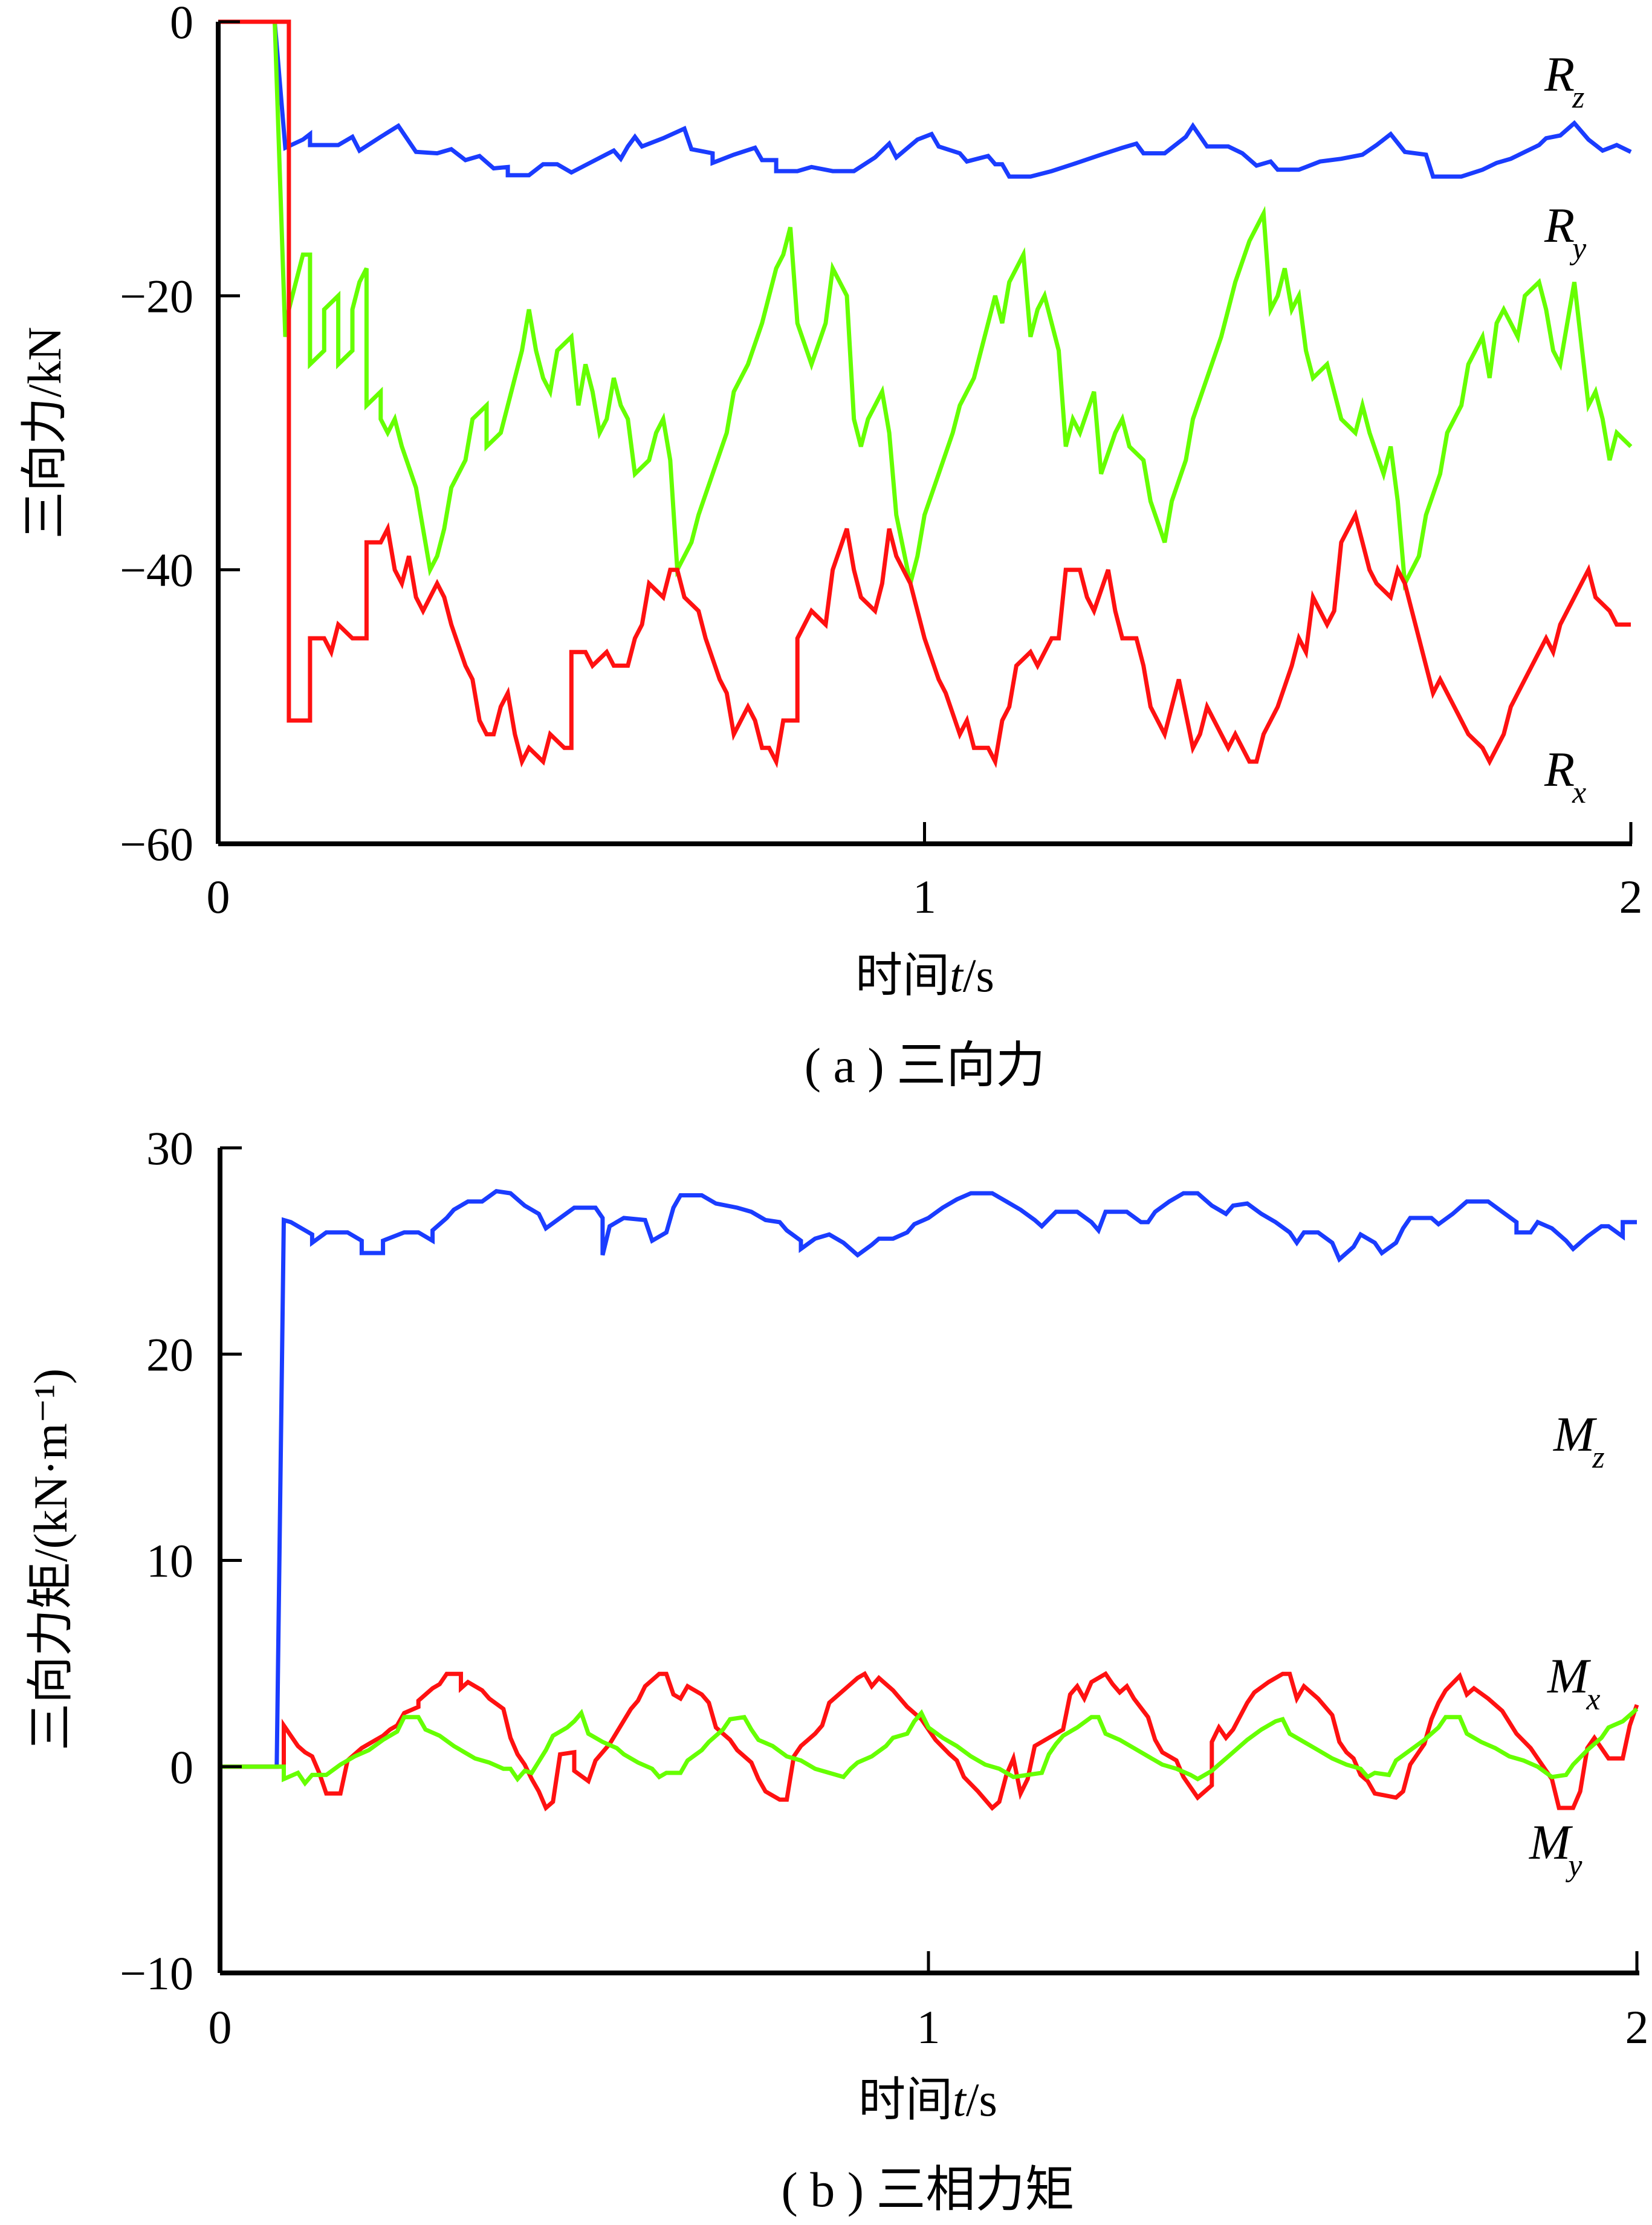 This screenshot has width=1652, height=2225. I want to click on legend-label-mx: Mx, so click(1574, 1683).